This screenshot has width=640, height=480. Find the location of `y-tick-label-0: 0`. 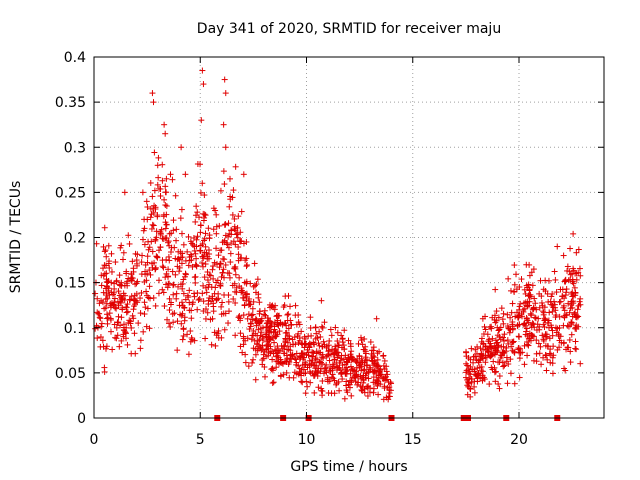

y-tick-label-0: 0 is located at coordinates (81, 419).